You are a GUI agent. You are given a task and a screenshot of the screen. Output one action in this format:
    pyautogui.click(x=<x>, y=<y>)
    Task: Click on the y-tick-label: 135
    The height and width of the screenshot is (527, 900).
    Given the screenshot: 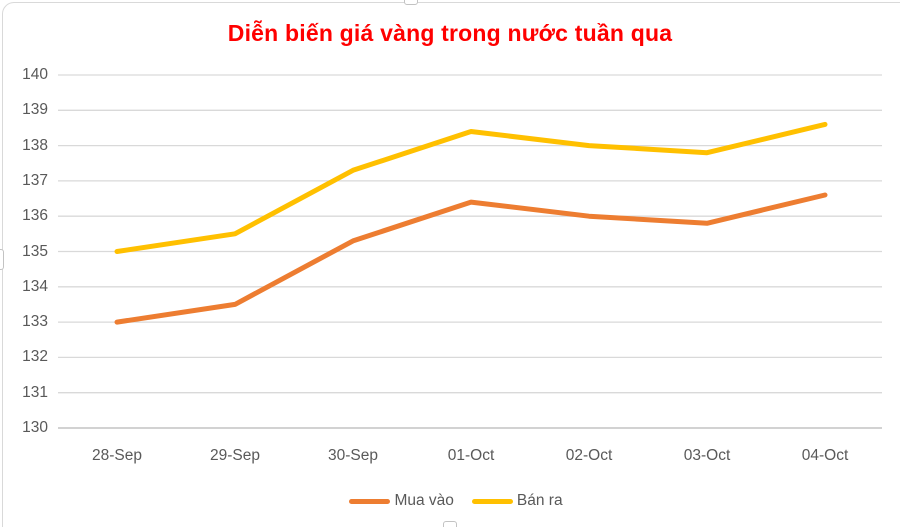 What is the action you would take?
    pyautogui.click(x=35, y=251)
    